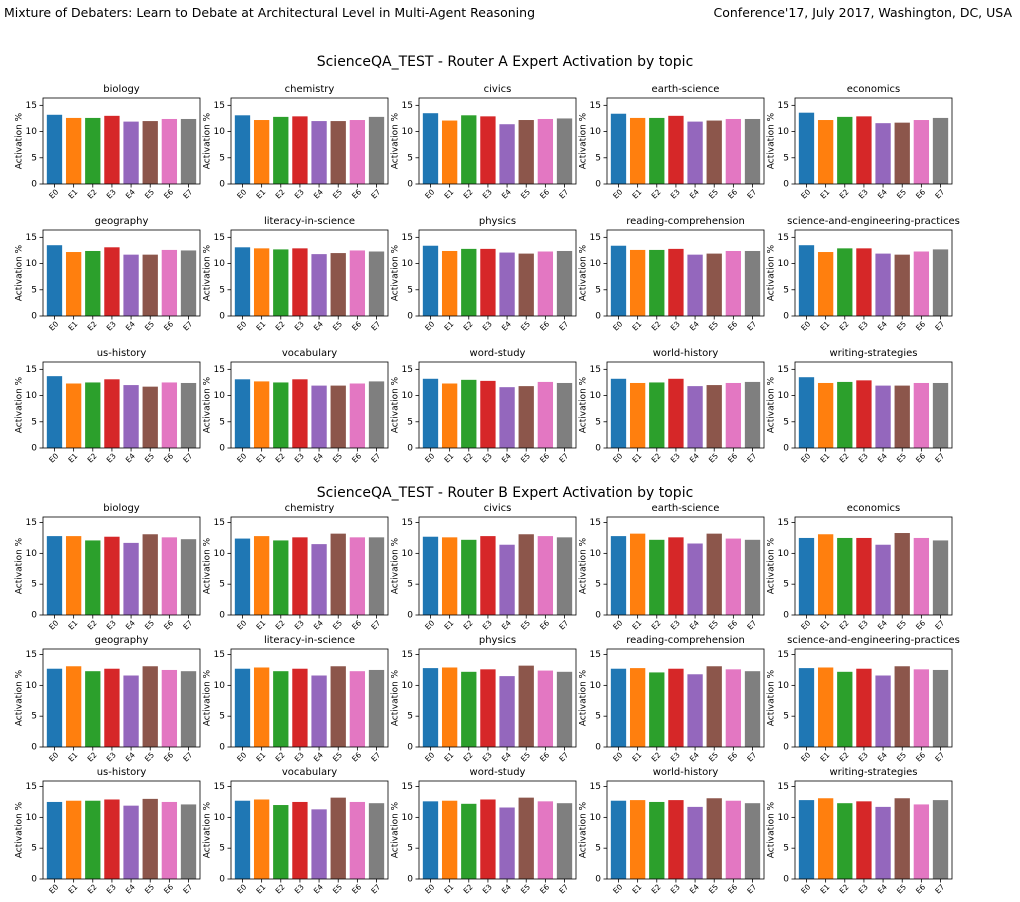 The image size is (1020, 902). Describe the element at coordinates (309, 353) in the screenshot. I see `subplot-title: vocabulary` at that location.